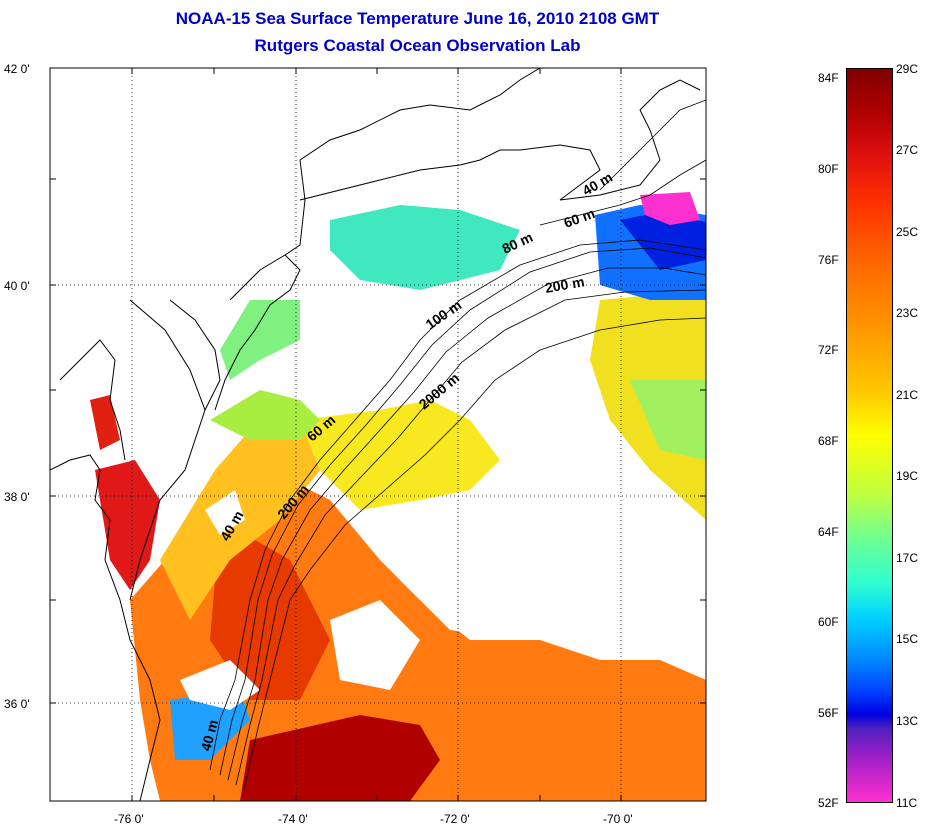 This screenshot has height=832, width=928. I want to click on sst-shelf-cyan, so click(425, 247).